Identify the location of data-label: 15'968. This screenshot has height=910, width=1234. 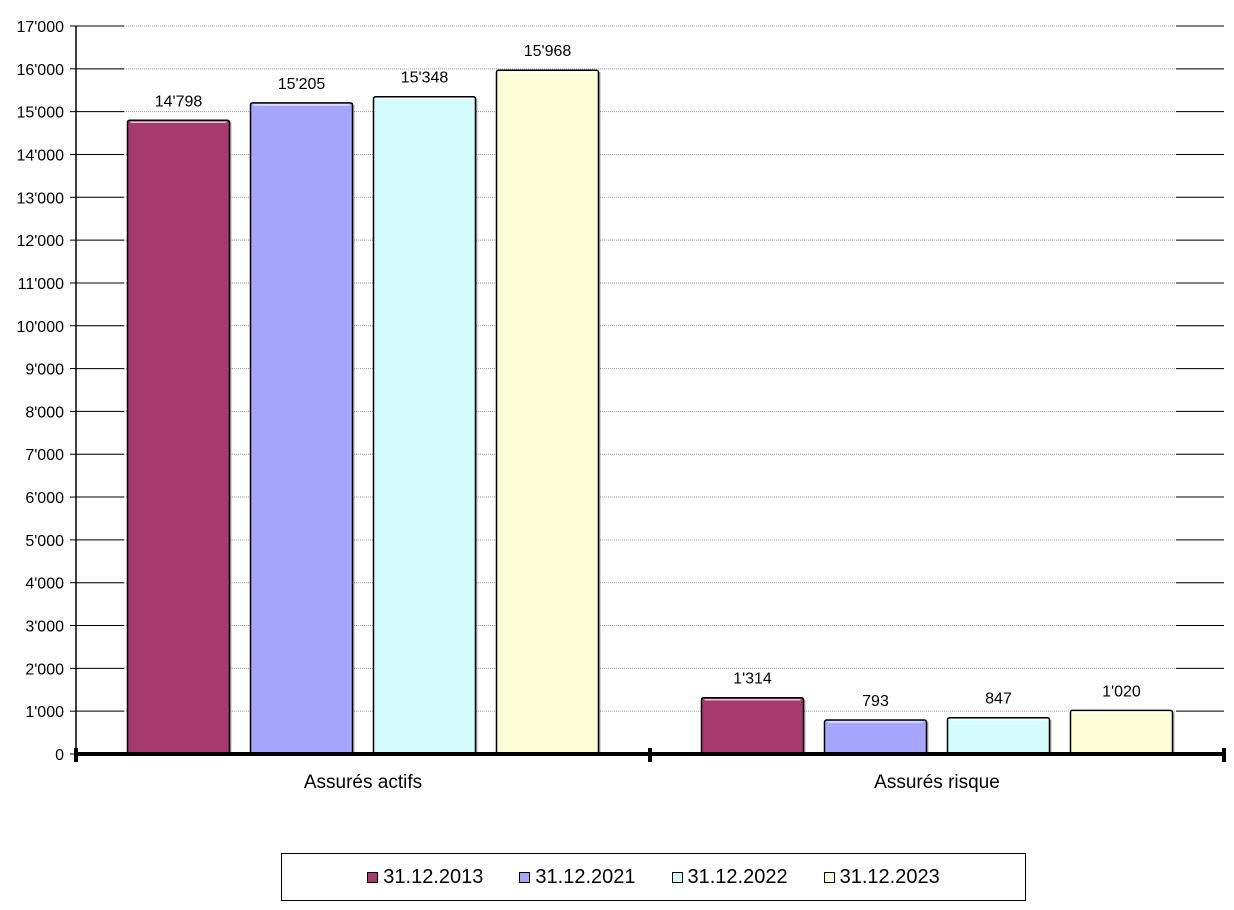
(548, 51).